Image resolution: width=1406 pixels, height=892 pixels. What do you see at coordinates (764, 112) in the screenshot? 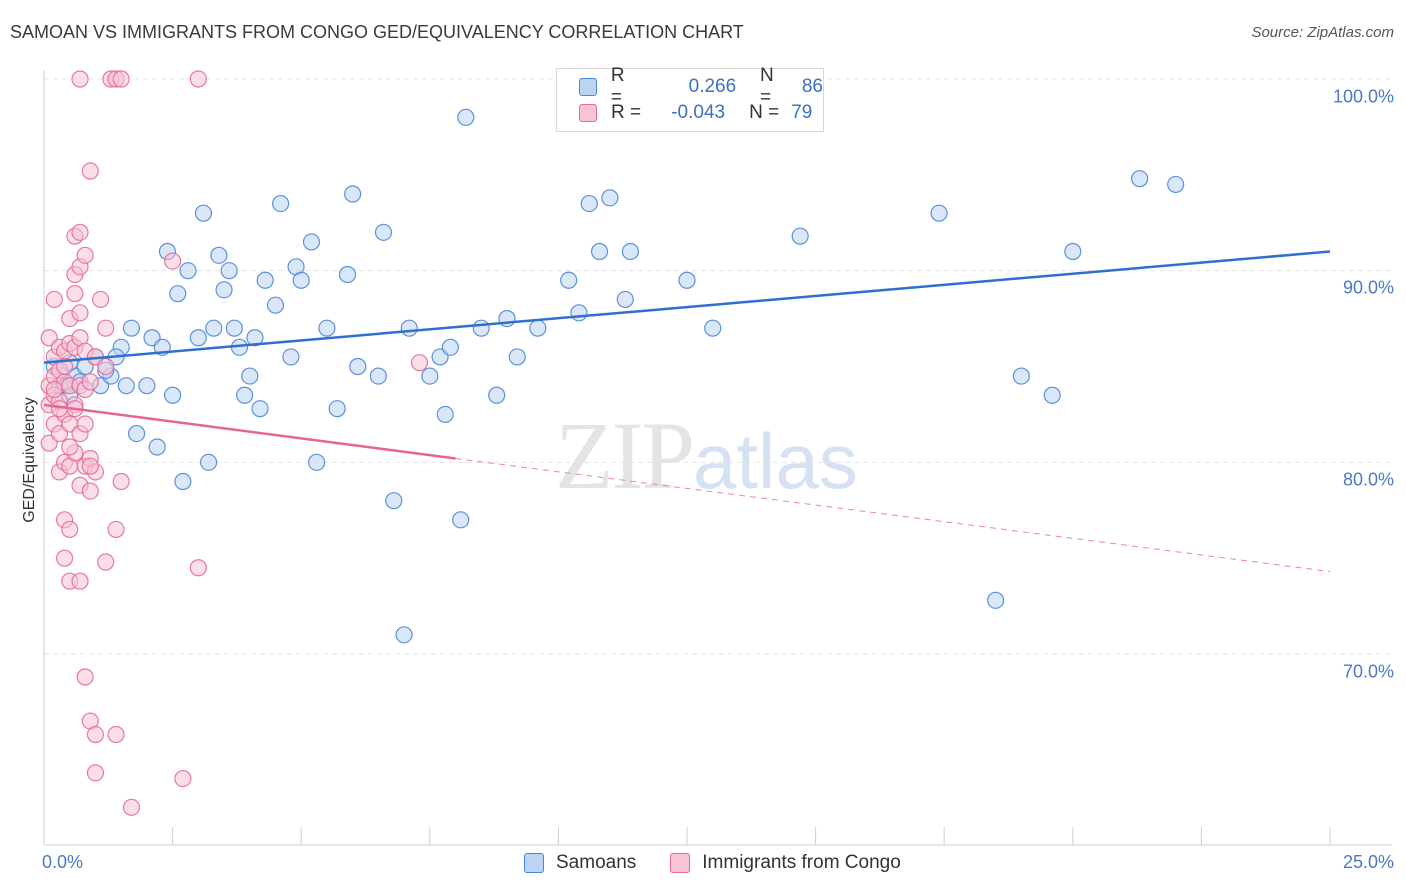
I see `legend-n-label: N =` at bounding box center [764, 112].